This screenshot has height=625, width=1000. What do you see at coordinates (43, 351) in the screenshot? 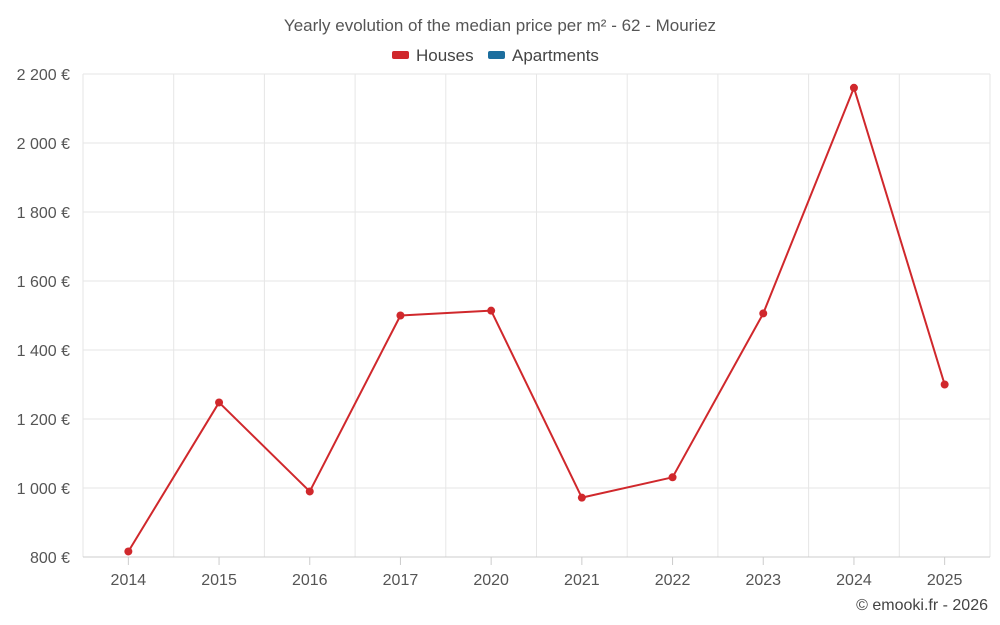
I see `y-tick-label: 1 400 €` at bounding box center [43, 351].